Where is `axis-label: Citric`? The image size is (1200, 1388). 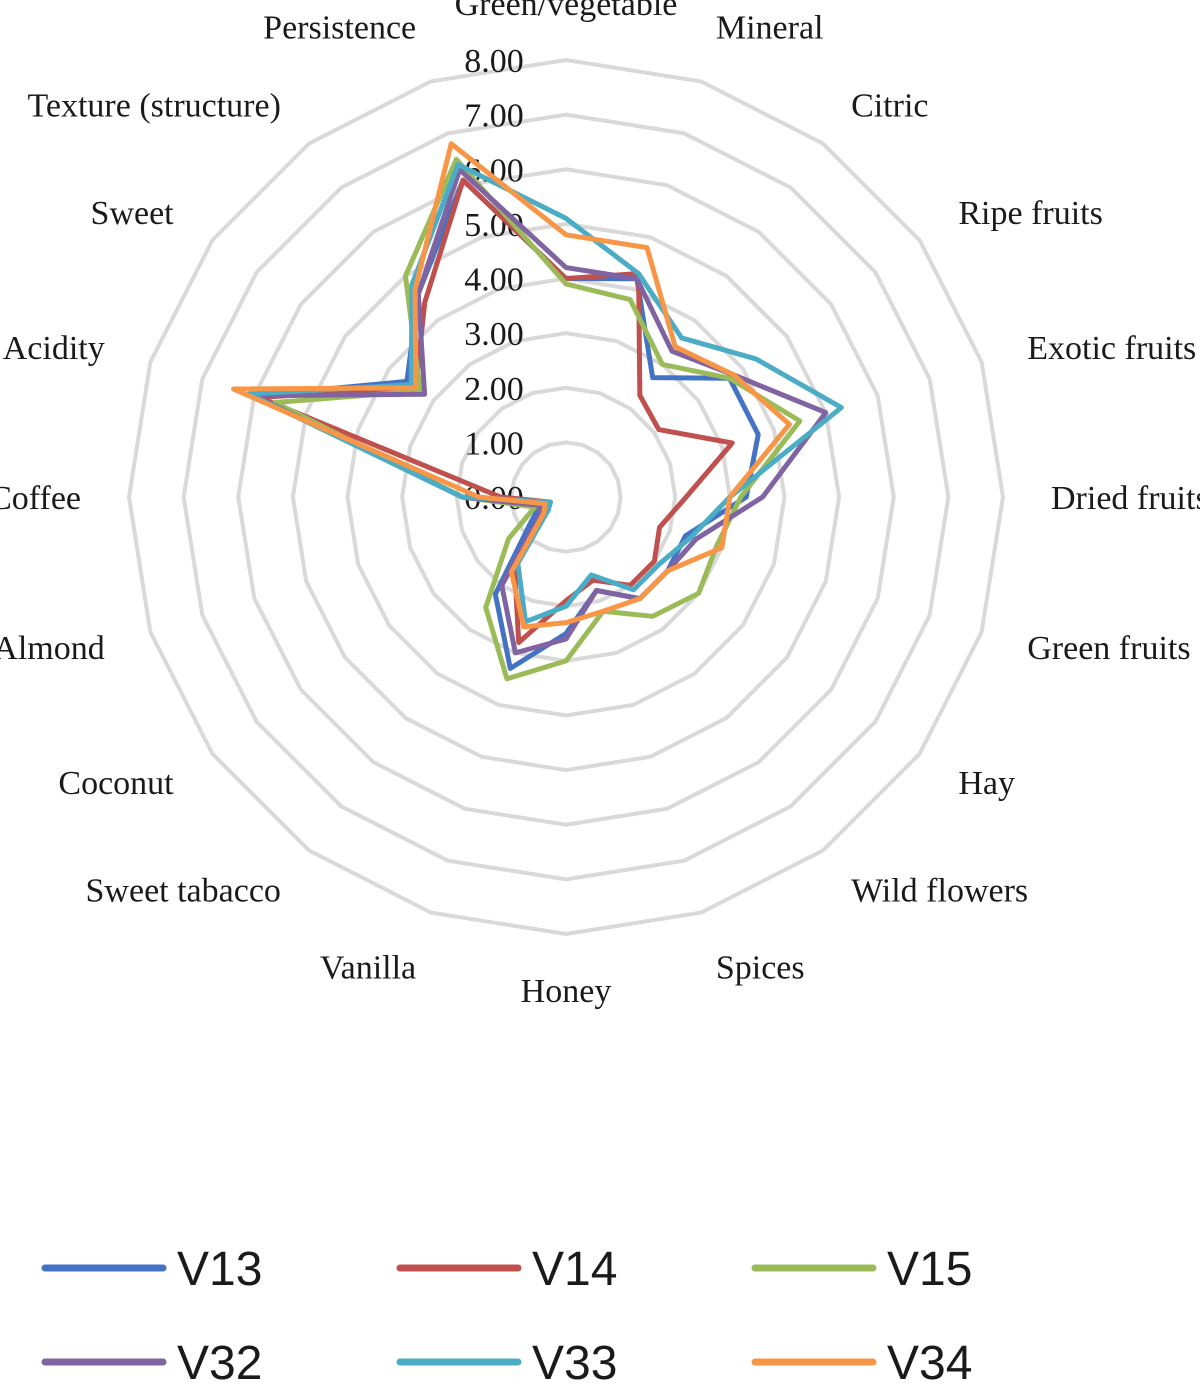 axis-label: Citric is located at coordinates (889, 106).